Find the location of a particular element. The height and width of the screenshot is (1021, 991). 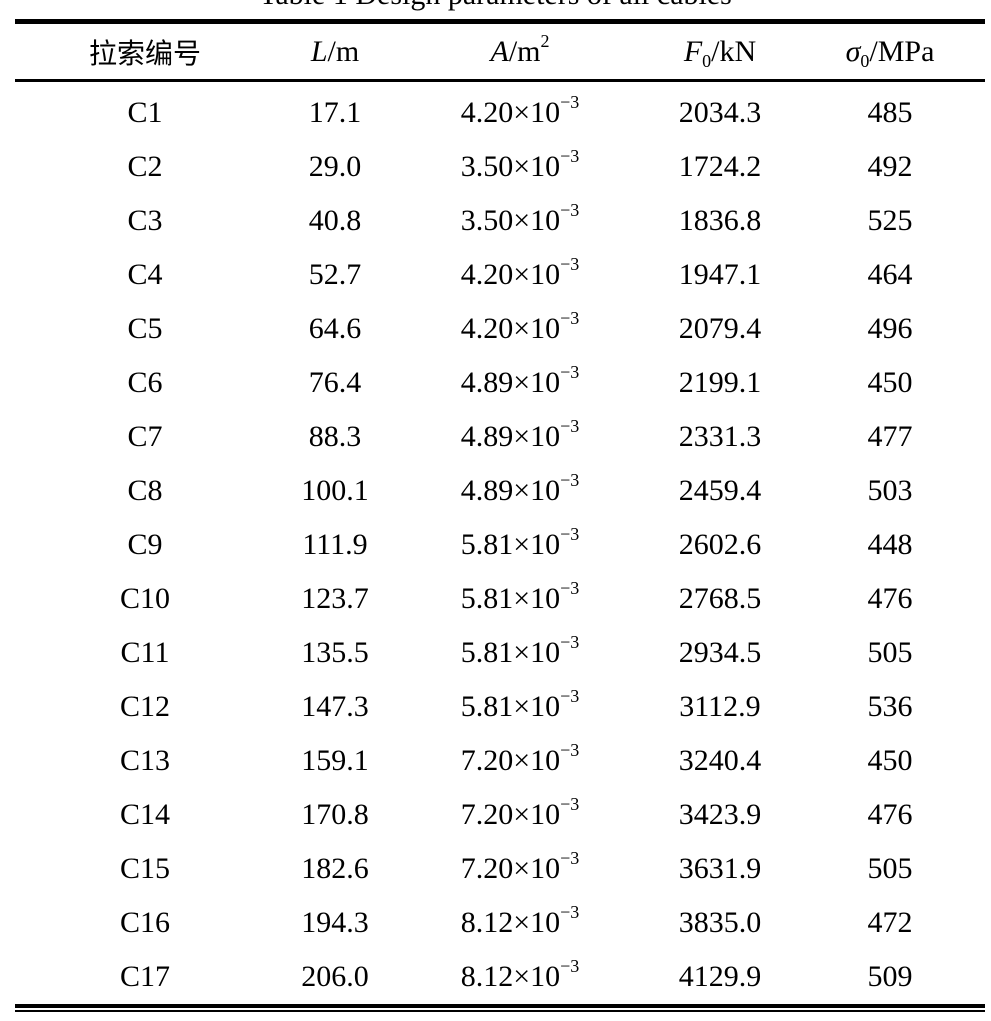

table-row: C7 88.3 4.89×10⁻³ 2331.3 477 is located at coordinates (500, 437).